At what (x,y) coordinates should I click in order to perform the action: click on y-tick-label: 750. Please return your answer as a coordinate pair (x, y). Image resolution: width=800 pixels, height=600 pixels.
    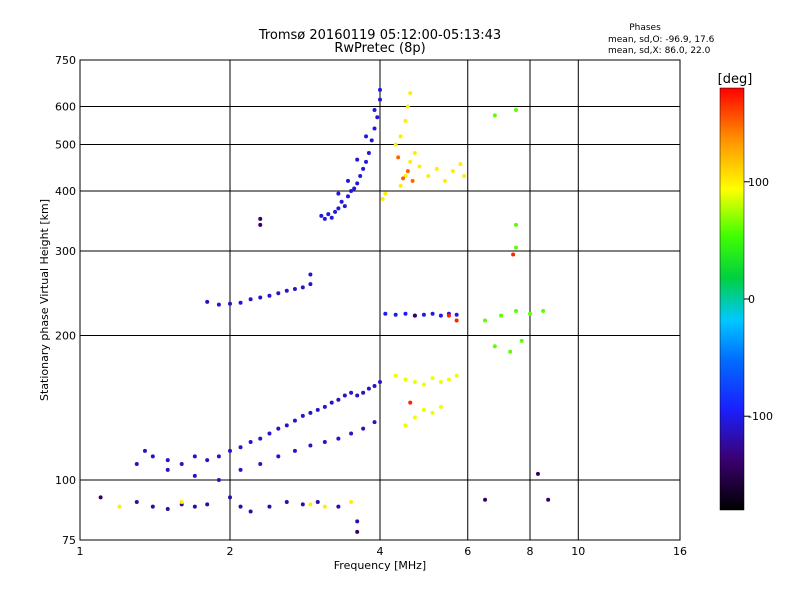
    Looking at the image, I should click on (65, 60).